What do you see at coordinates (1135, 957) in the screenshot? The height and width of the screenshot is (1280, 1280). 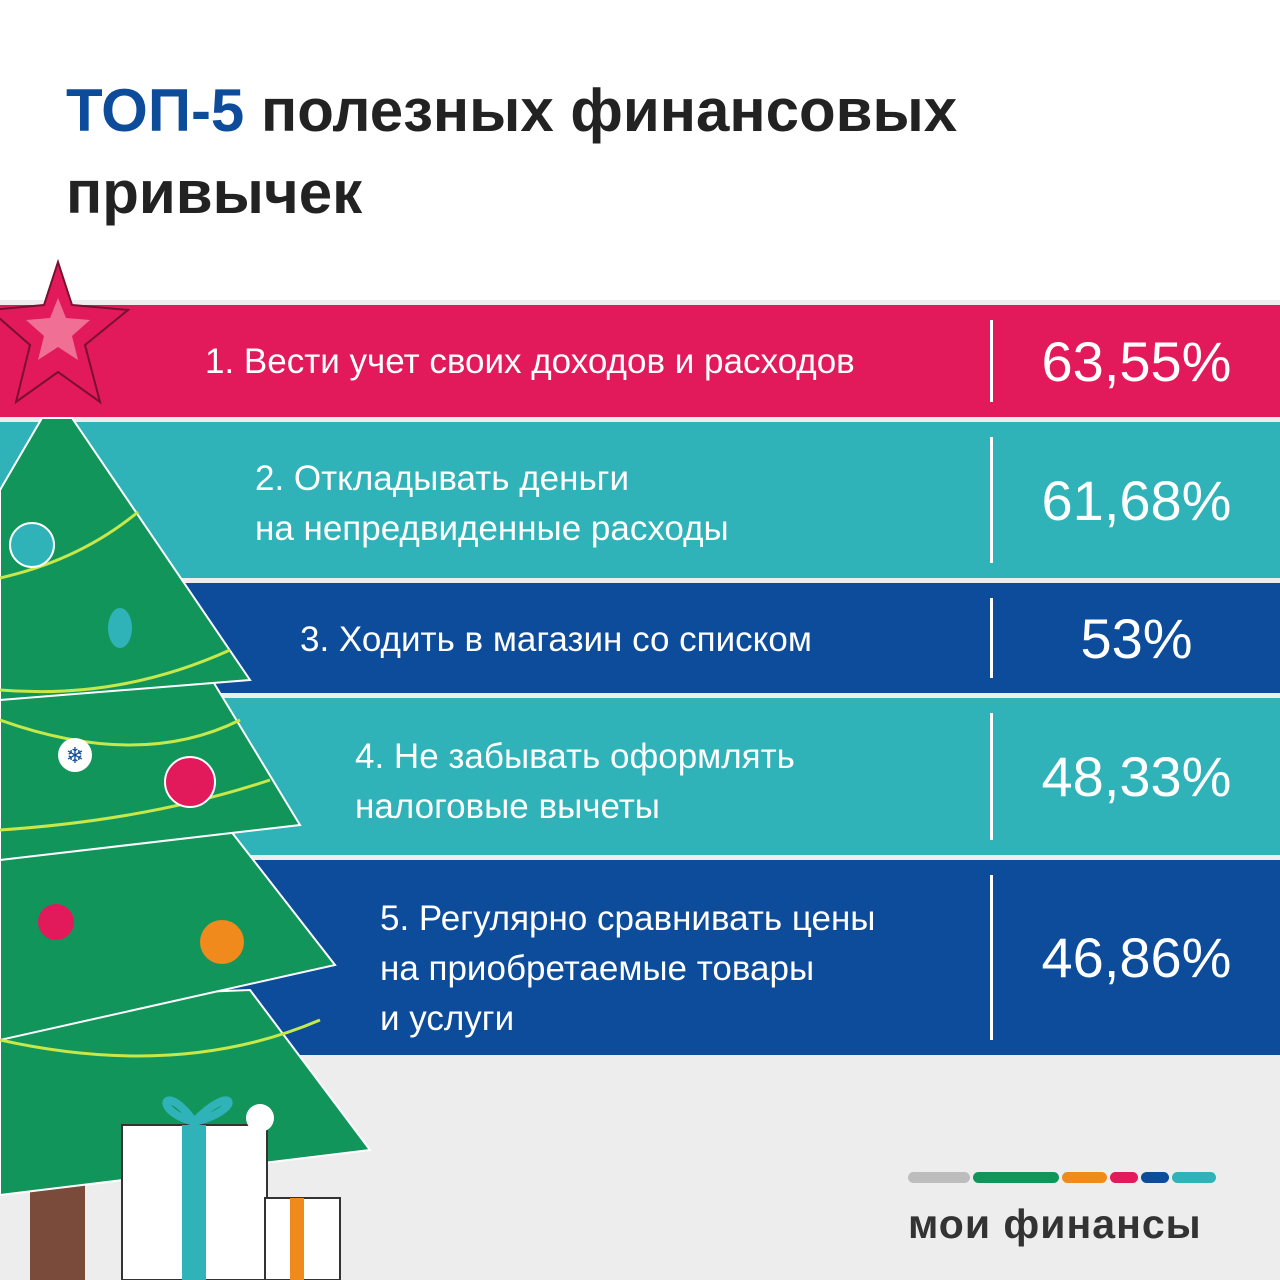 I see `habit-percent: 46,86%` at bounding box center [1135, 957].